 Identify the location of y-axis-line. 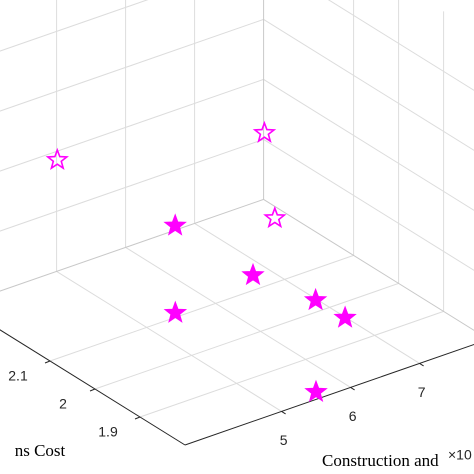
(93, 387).